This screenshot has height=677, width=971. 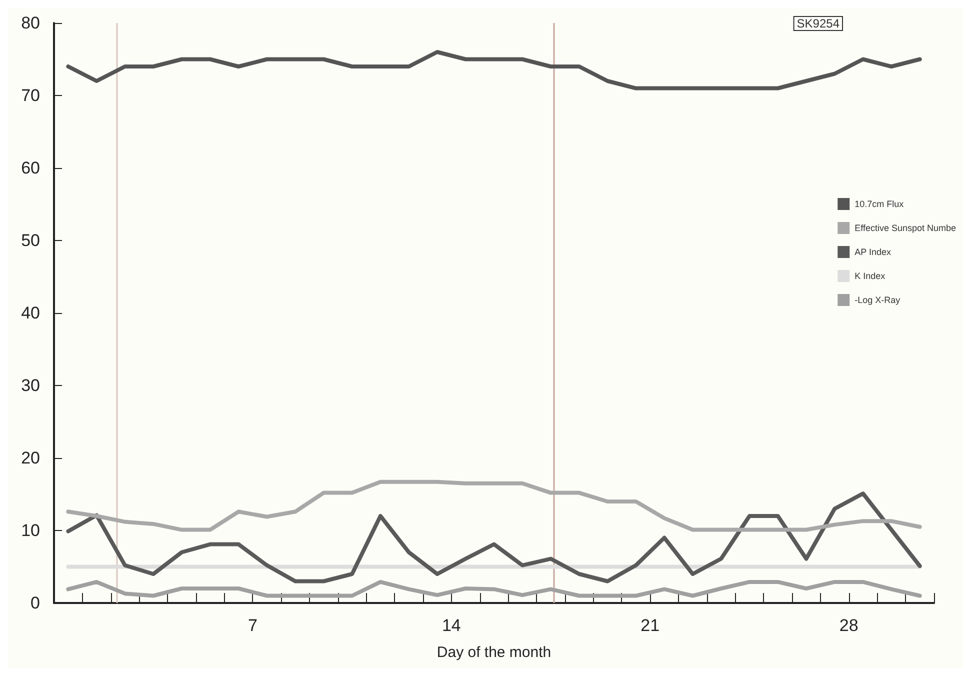 What do you see at coordinates (30, 95) in the screenshot?
I see `y-tick-label: 70` at bounding box center [30, 95].